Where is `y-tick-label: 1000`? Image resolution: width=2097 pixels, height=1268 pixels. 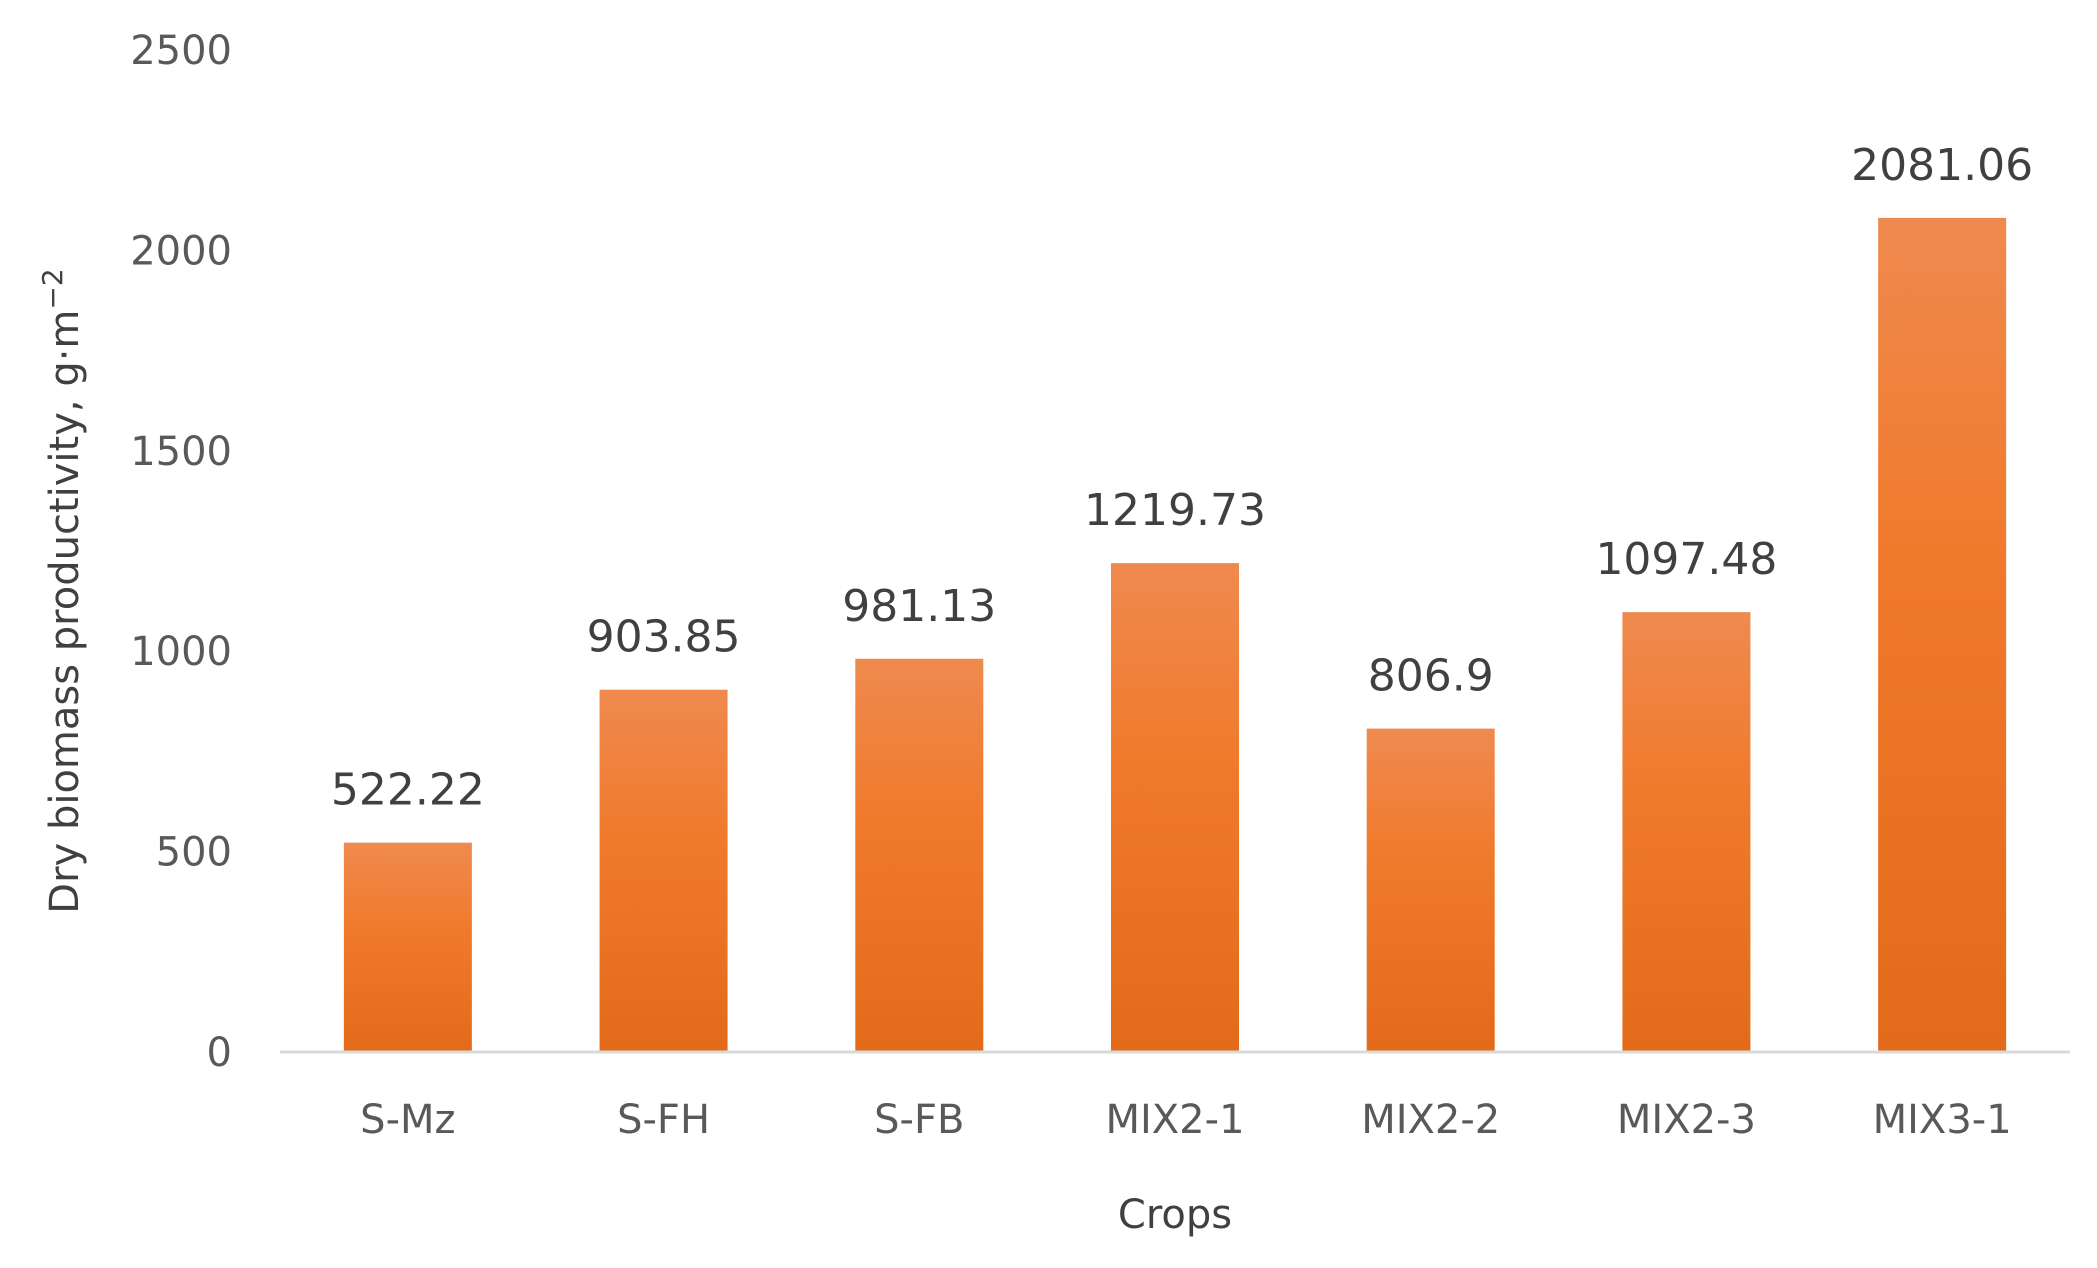
y-tick-label: 1000 is located at coordinates (181, 652).